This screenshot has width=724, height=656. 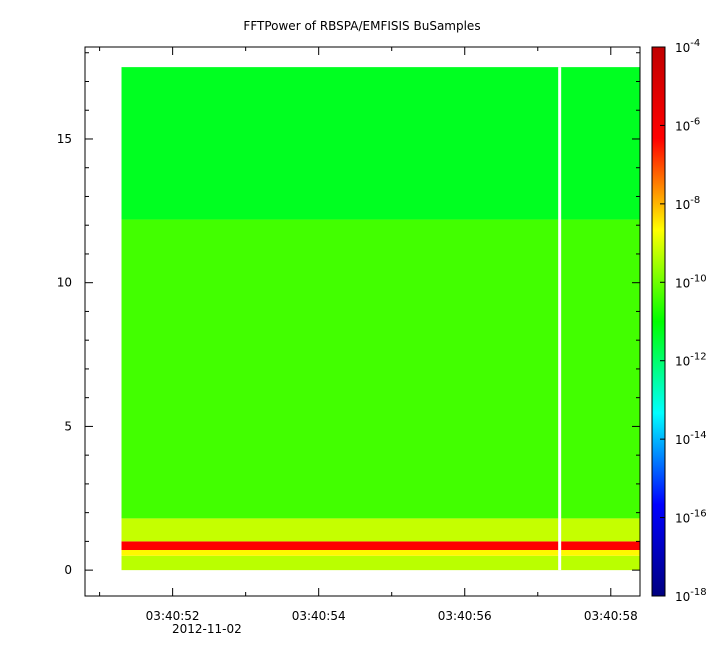 What do you see at coordinates (679, 321) in the screenshot?
I see `colorbar: 10⁻⁴ 10⁻⁶ 10⁻⁸ 10⁻¹⁰ 10⁻¹² 10⁻¹⁴ 10⁻¹⁶ 10⁻¹⁸` at bounding box center [679, 321].